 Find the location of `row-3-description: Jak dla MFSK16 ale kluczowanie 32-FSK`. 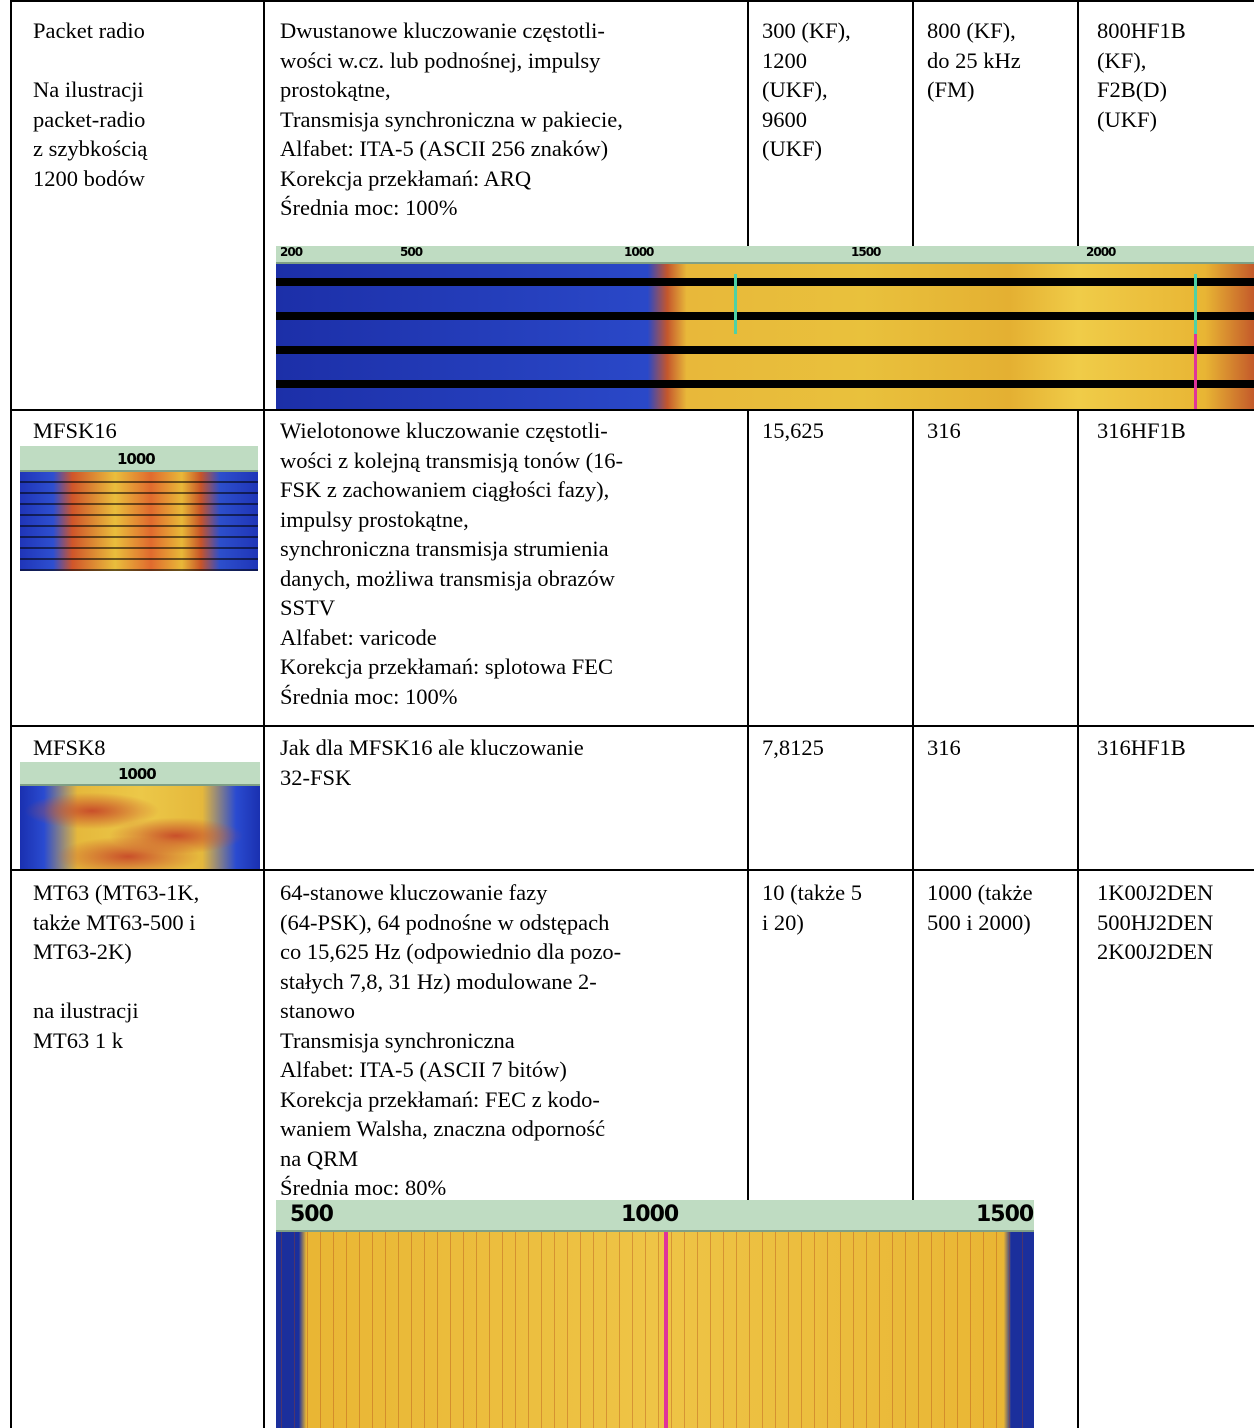

row-3-description: Jak dla MFSK16 ale kluczowanie 32-FSK is located at coordinates (432, 762).